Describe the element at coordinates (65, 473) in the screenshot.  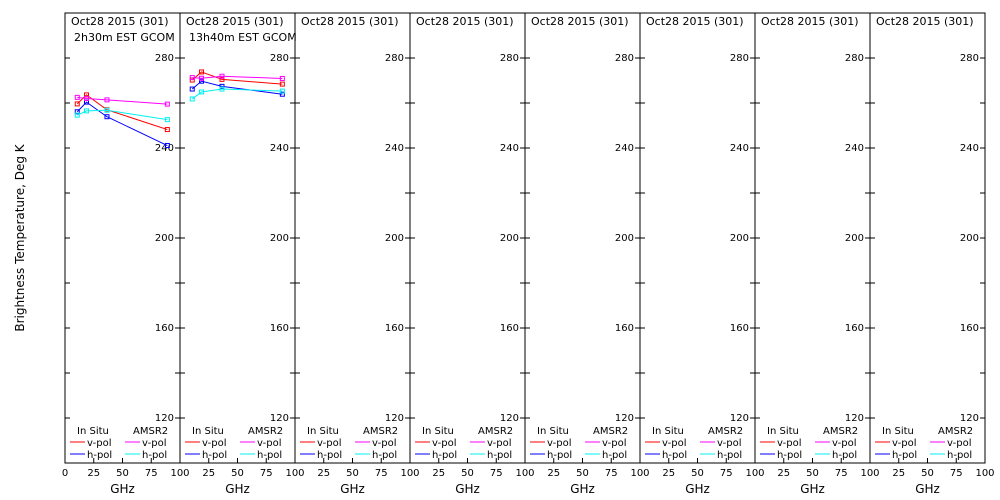
I see `x-tick-label: 0` at that location.